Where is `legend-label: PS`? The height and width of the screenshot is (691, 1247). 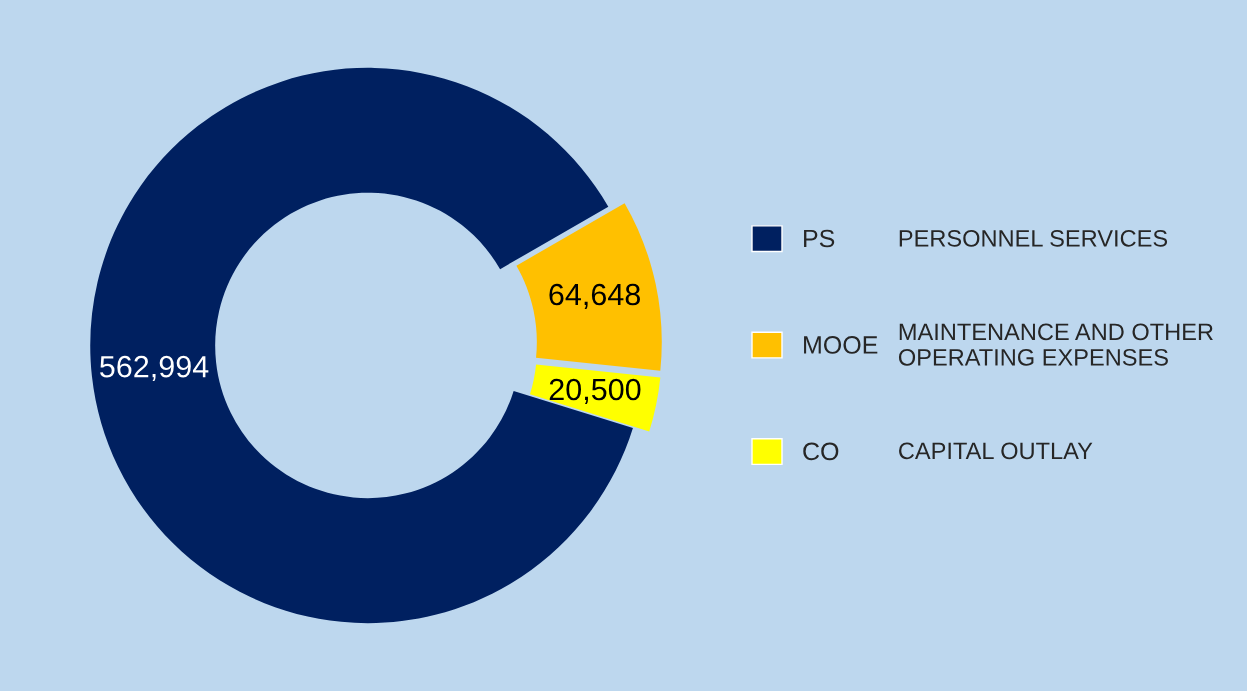
legend-label: PS is located at coordinates (819, 238).